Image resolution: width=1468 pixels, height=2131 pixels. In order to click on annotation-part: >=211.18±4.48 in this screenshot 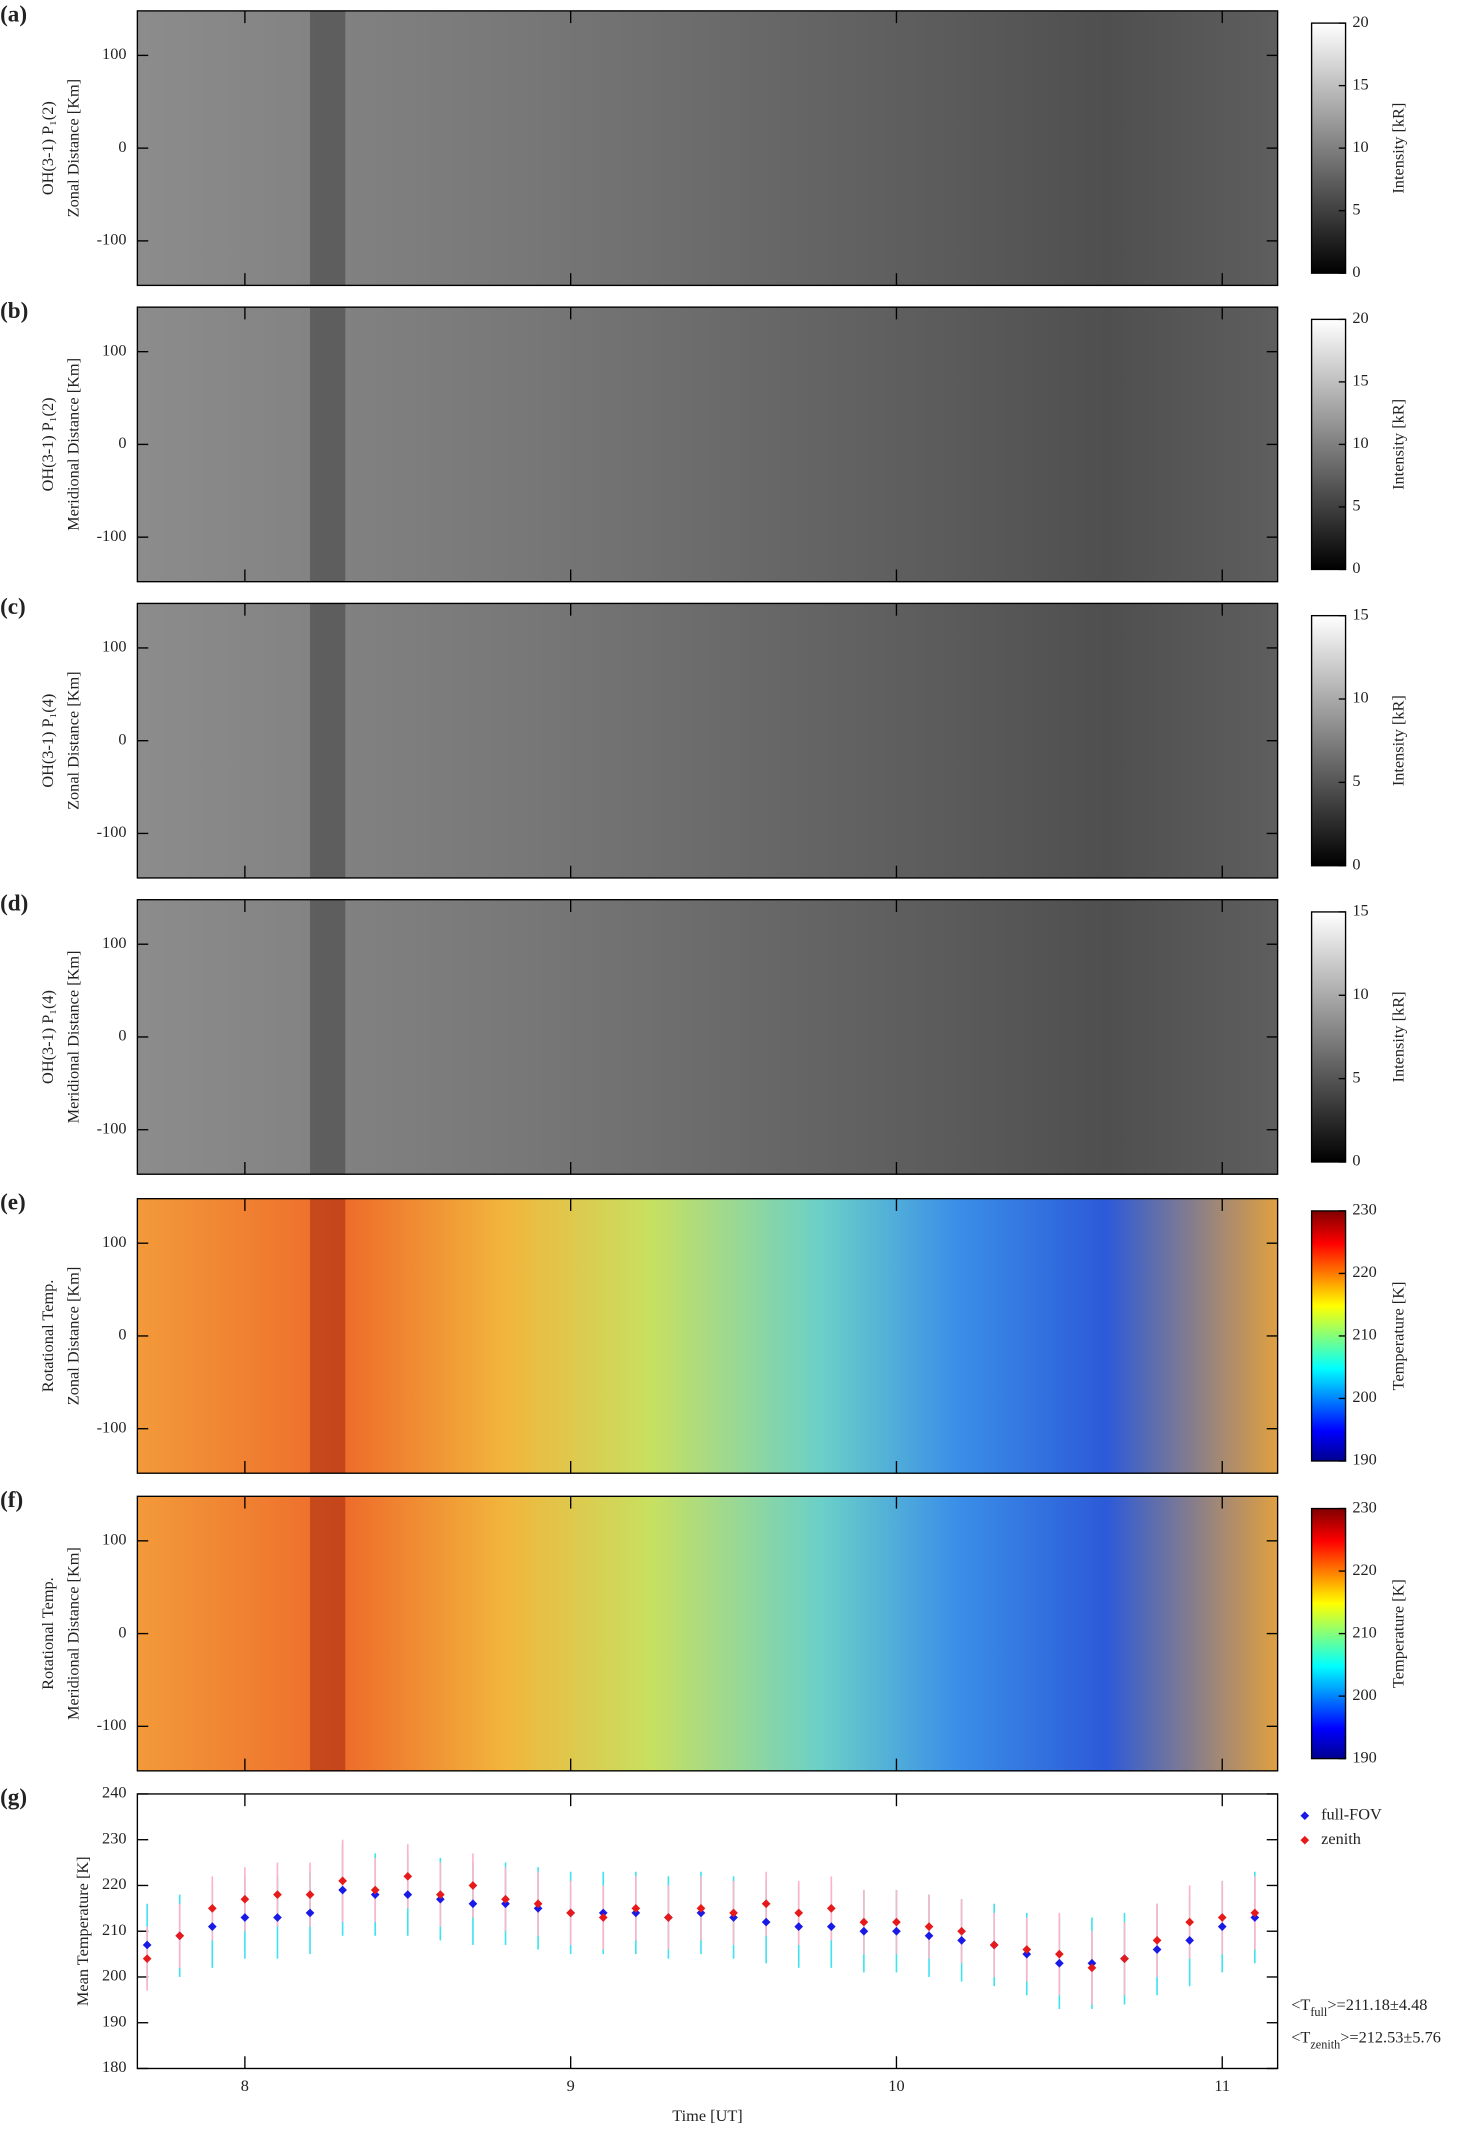, I will do `click(1377, 2004)`.